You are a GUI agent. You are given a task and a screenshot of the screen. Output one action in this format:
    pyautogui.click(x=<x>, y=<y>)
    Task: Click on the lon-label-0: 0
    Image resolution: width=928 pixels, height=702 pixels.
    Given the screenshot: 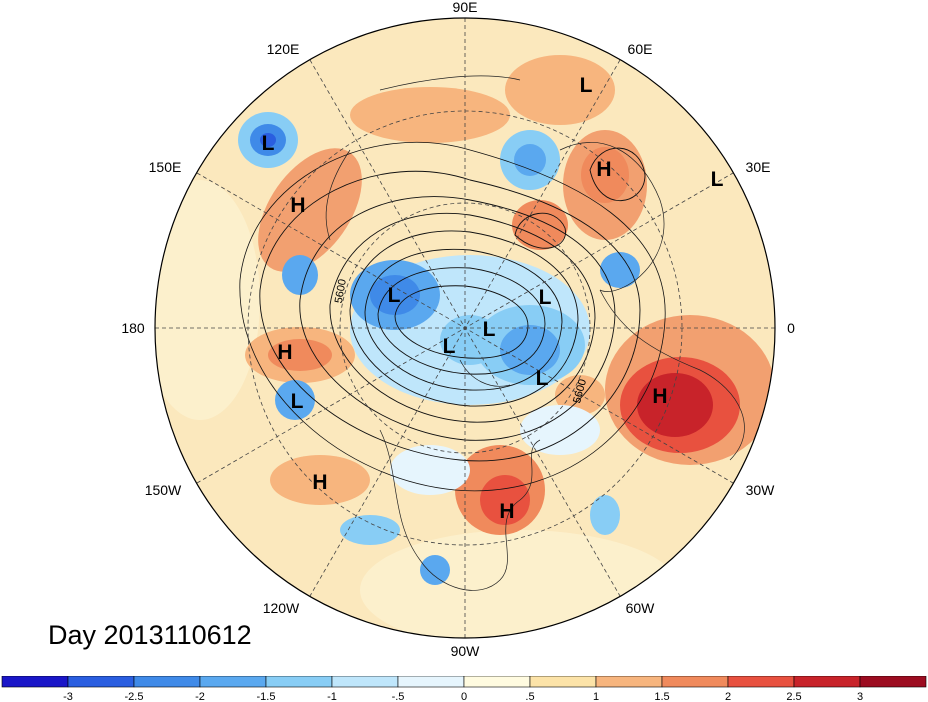 What is the action you would take?
    pyautogui.click(x=791, y=328)
    